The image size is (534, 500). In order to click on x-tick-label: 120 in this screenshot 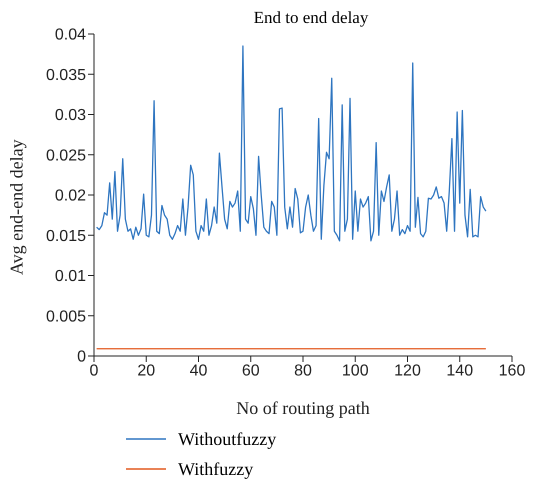, I will do `click(407, 371)`.